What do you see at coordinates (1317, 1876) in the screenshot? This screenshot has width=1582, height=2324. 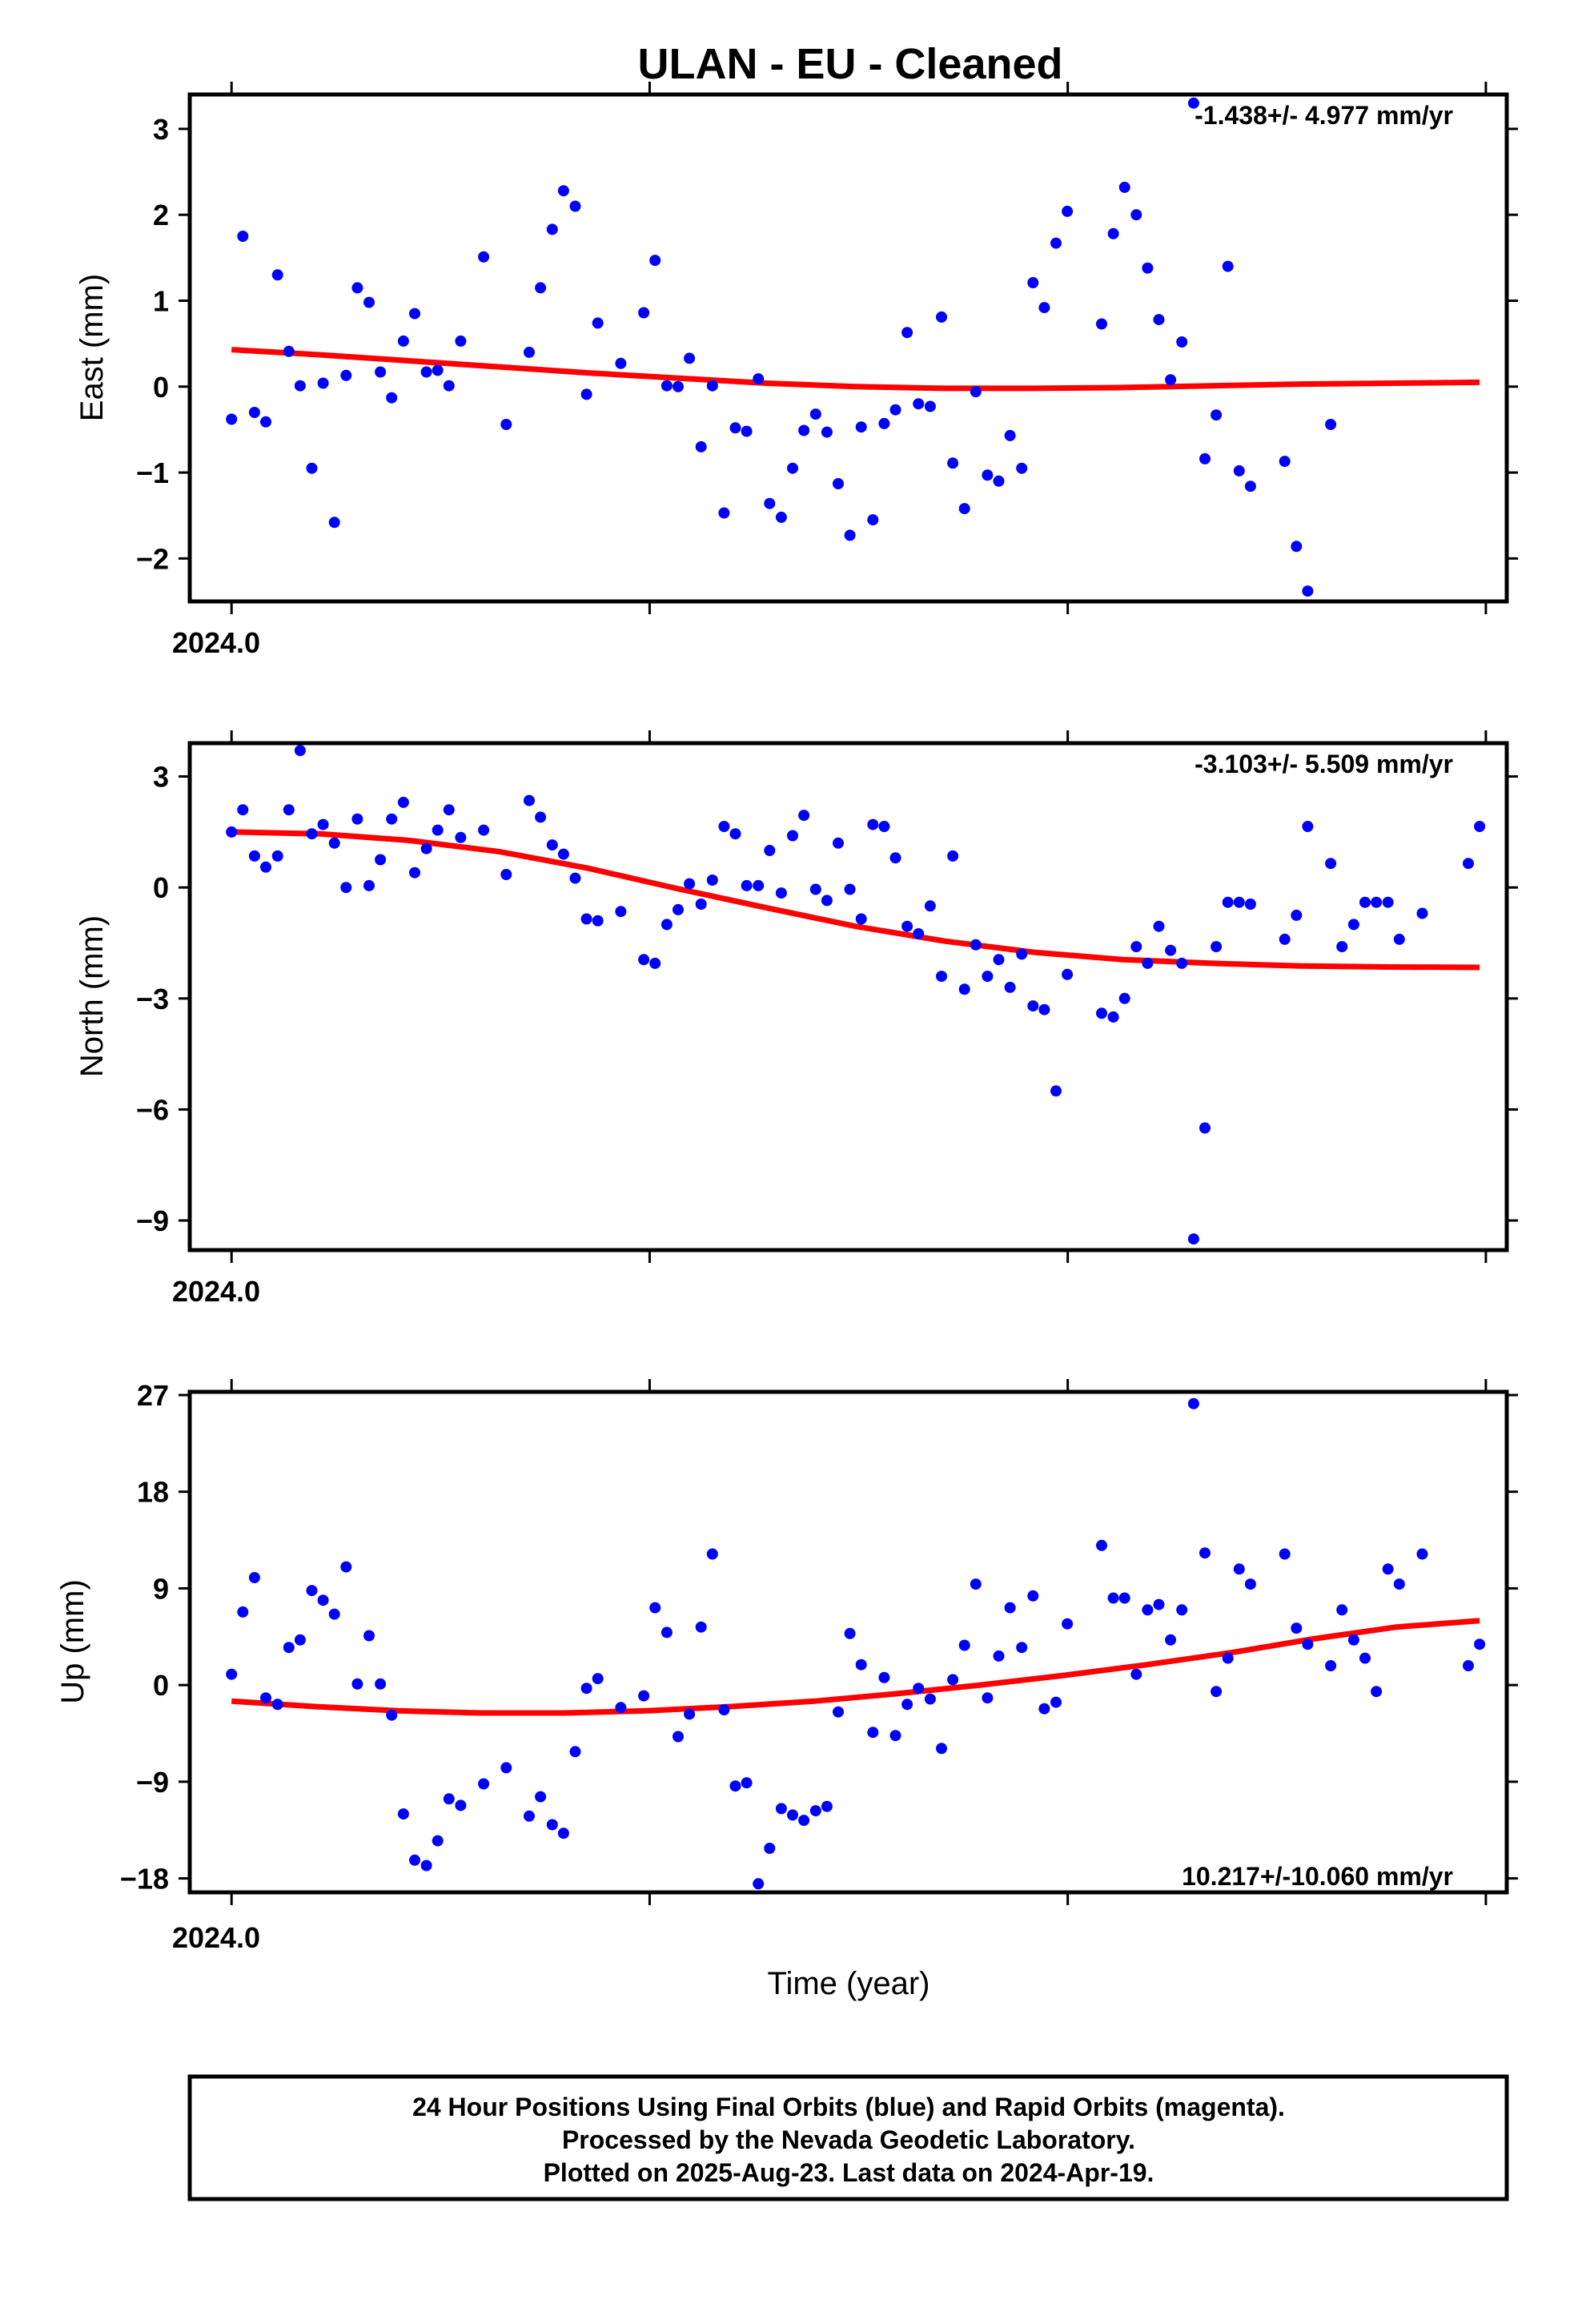 I see `up-rate-label: 10.217+/-10.060 mm/yr` at bounding box center [1317, 1876].